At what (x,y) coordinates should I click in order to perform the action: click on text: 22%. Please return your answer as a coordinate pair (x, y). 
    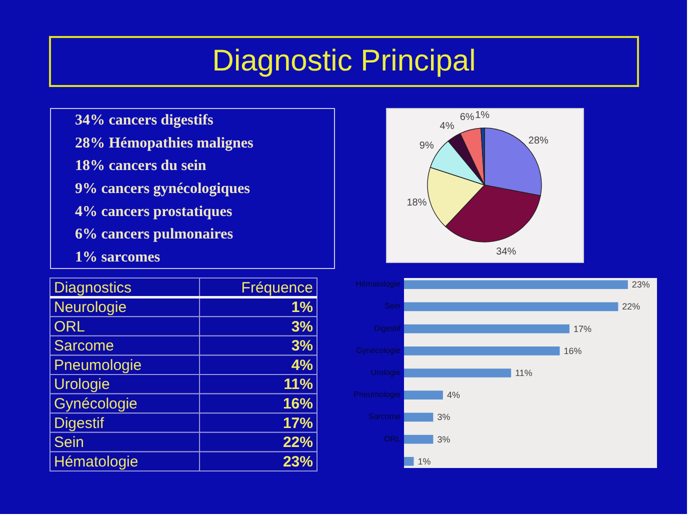
    Looking at the image, I should click on (297, 443).